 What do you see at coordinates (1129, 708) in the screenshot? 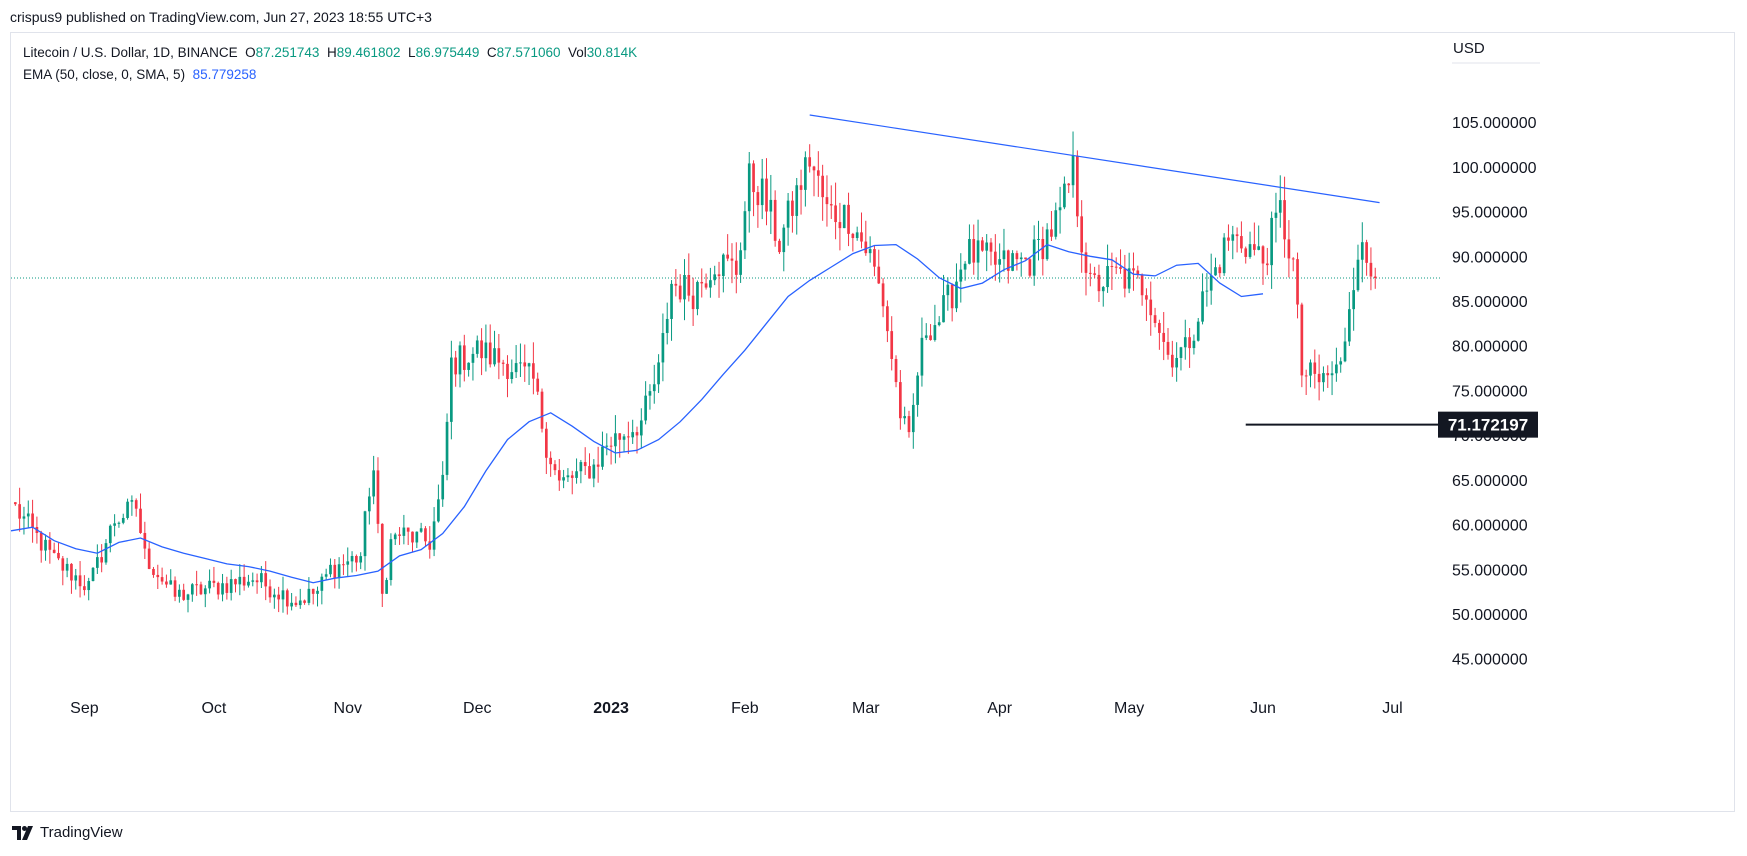
I see `x-tick-label: May` at bounding box center [1129, 708].